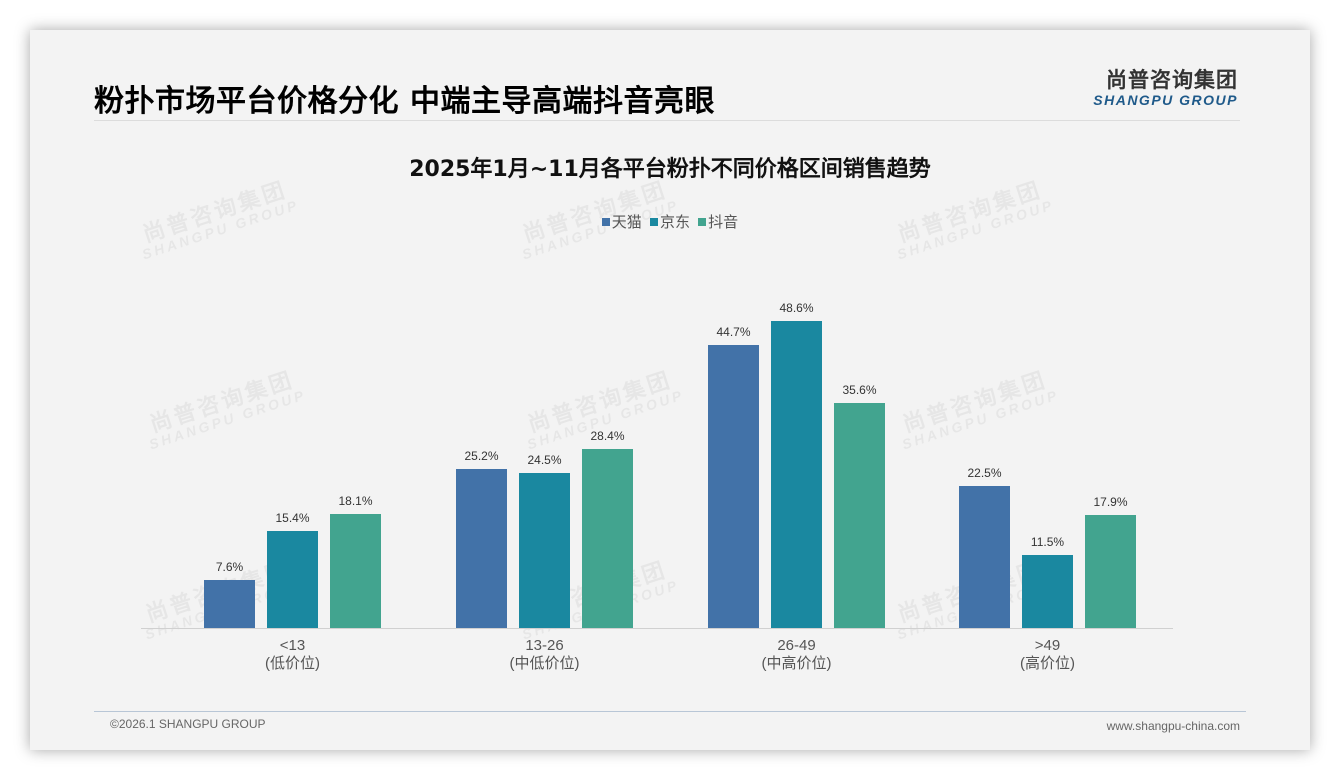 This screenshot has width=1340, height=780. Describe the element at coordinates (404, 101) in the screenshot. I see `page-title: 粉扑市场平台价格分化 中端主导高端抖音亮眼` at that location.